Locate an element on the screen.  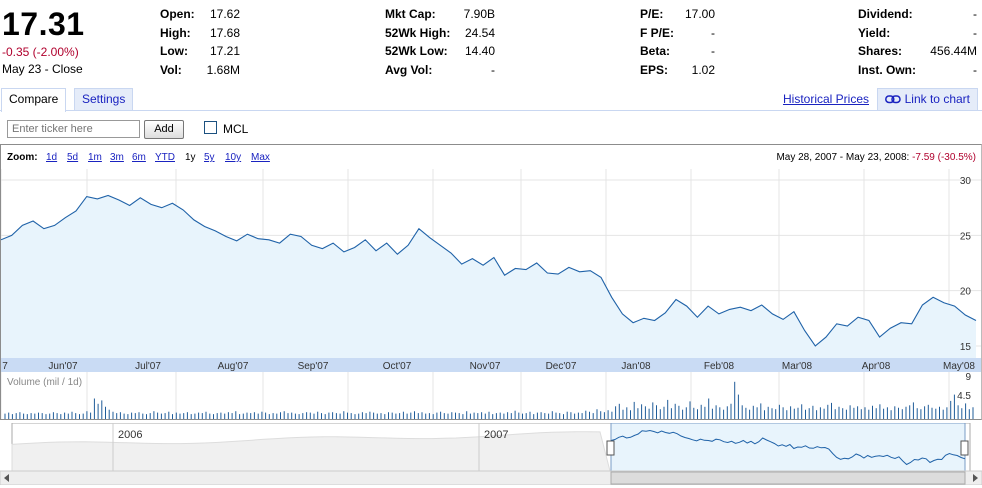
stat-label: Avg Vol: is located at coordinates (409, 69).